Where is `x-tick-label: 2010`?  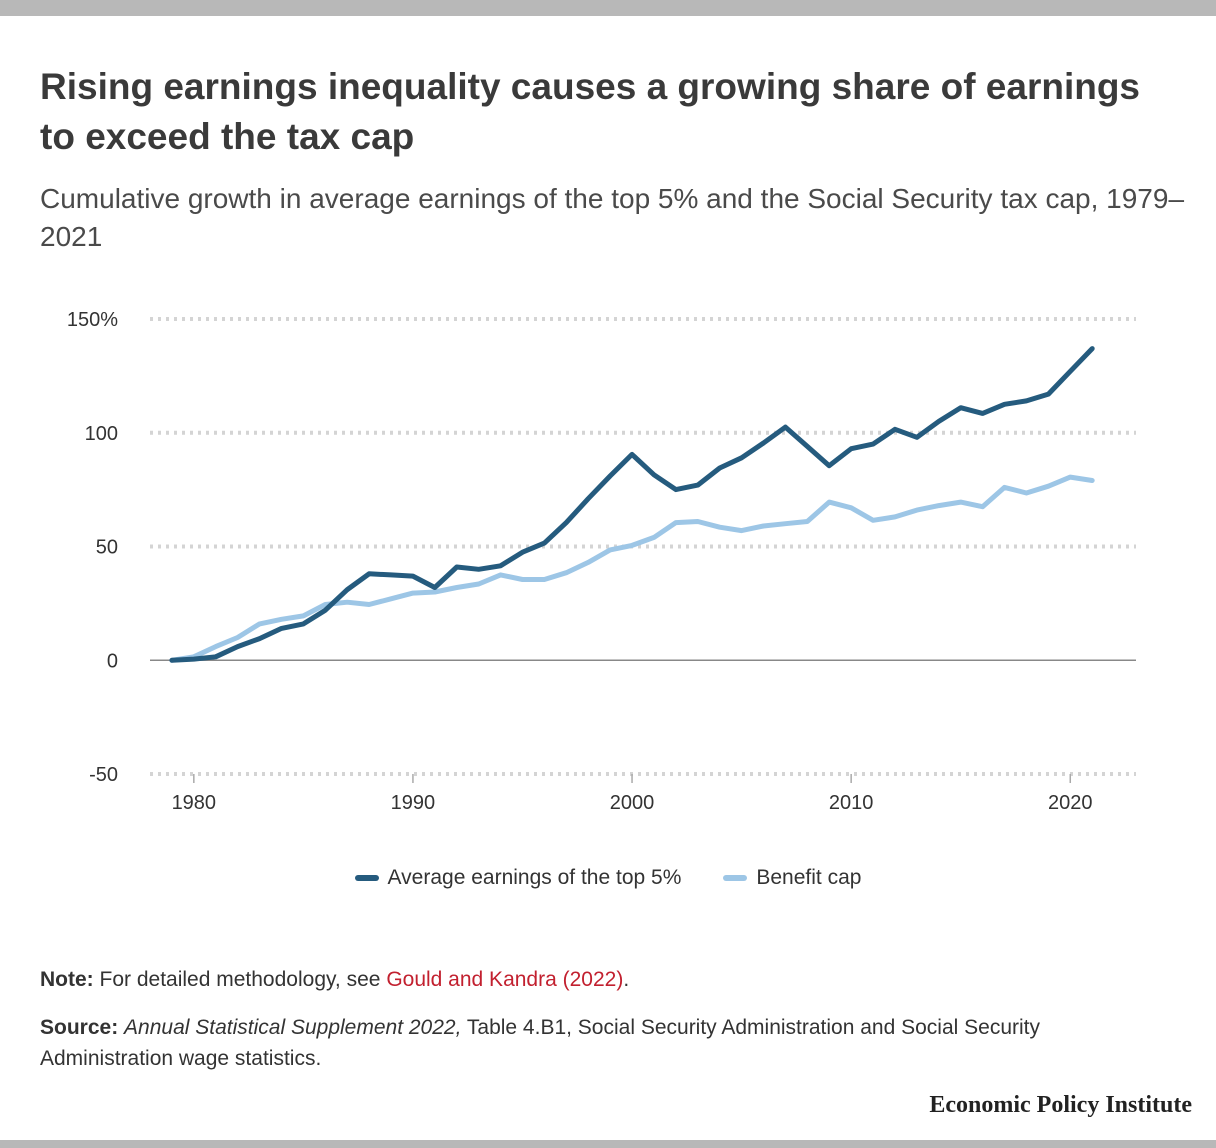
x-tick-label: 2010 is located at coordinates (851, 803).